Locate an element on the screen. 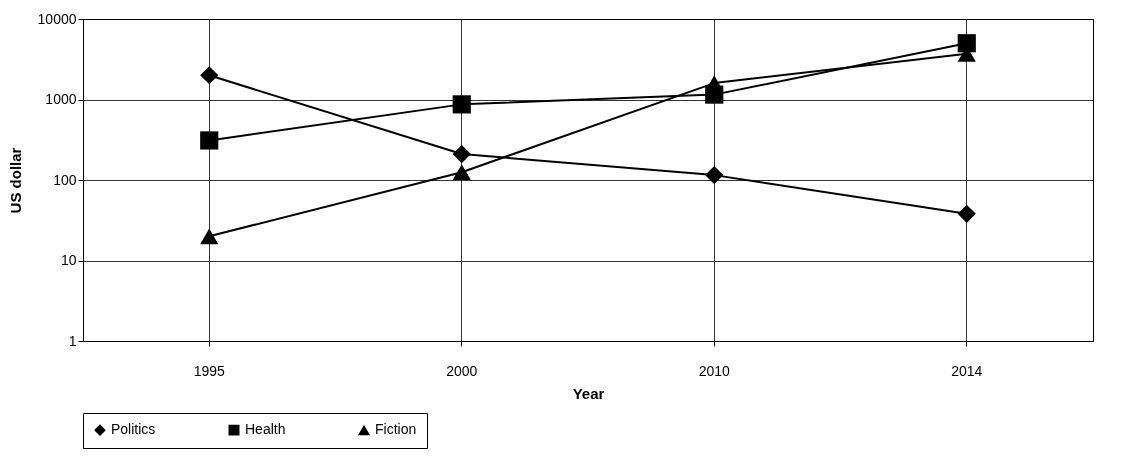 This screenshot has width=1142, height=474. legend-label: Politics is located at coordinates (133, 429).